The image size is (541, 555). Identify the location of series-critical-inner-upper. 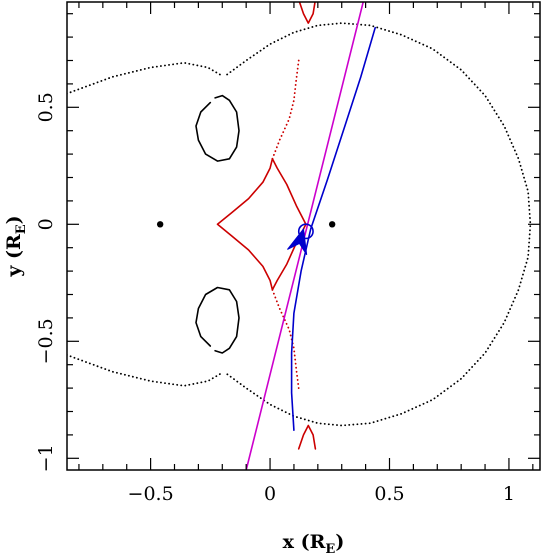
(217, 128).